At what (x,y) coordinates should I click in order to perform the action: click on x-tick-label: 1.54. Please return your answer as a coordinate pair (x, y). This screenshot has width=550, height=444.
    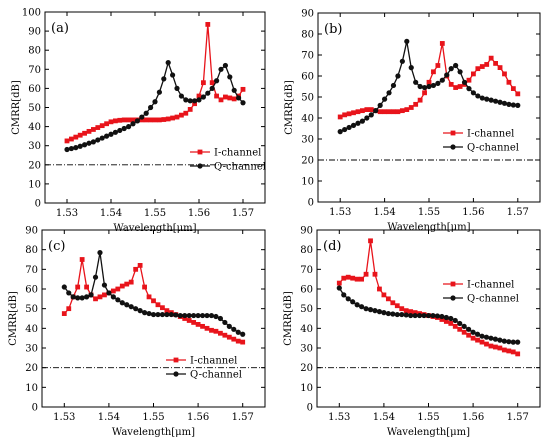
    Looking at the image, I should click on (384, 417).